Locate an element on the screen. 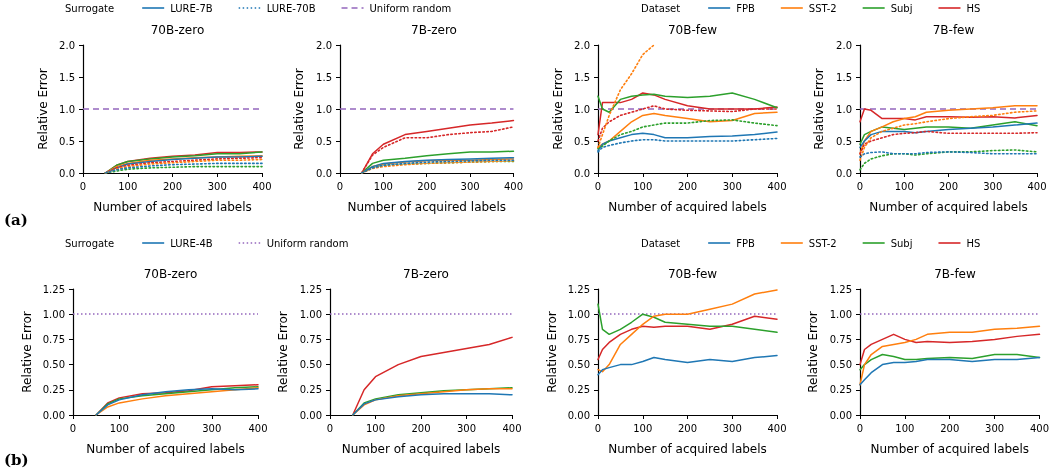 This screenshot has height=475, width=1052. legend-label: LURE-70B is located at coordinates (291, 8).